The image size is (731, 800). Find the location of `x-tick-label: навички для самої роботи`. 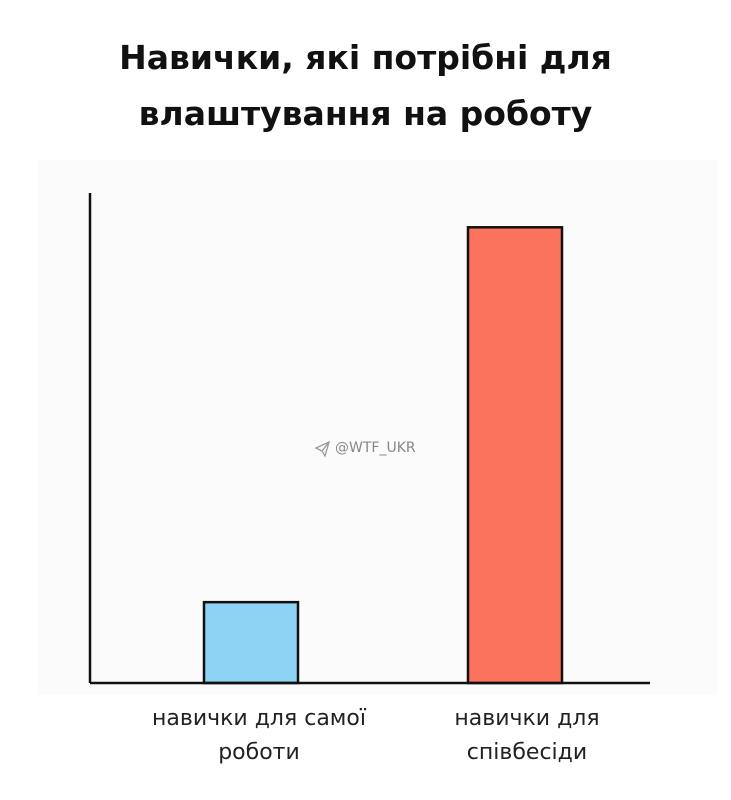

x-tick-label: навички для самої роботи is located at coordinates (259, 735).